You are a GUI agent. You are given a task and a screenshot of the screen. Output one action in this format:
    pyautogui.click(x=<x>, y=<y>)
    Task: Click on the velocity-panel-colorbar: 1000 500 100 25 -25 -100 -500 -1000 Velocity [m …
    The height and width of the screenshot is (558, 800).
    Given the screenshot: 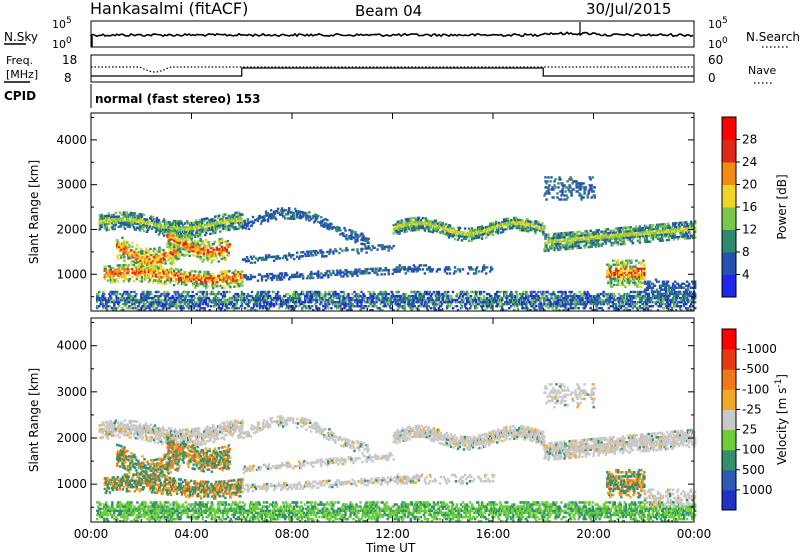 What is the action you would take?
    pyautogui.click(x=755, y=420)
    